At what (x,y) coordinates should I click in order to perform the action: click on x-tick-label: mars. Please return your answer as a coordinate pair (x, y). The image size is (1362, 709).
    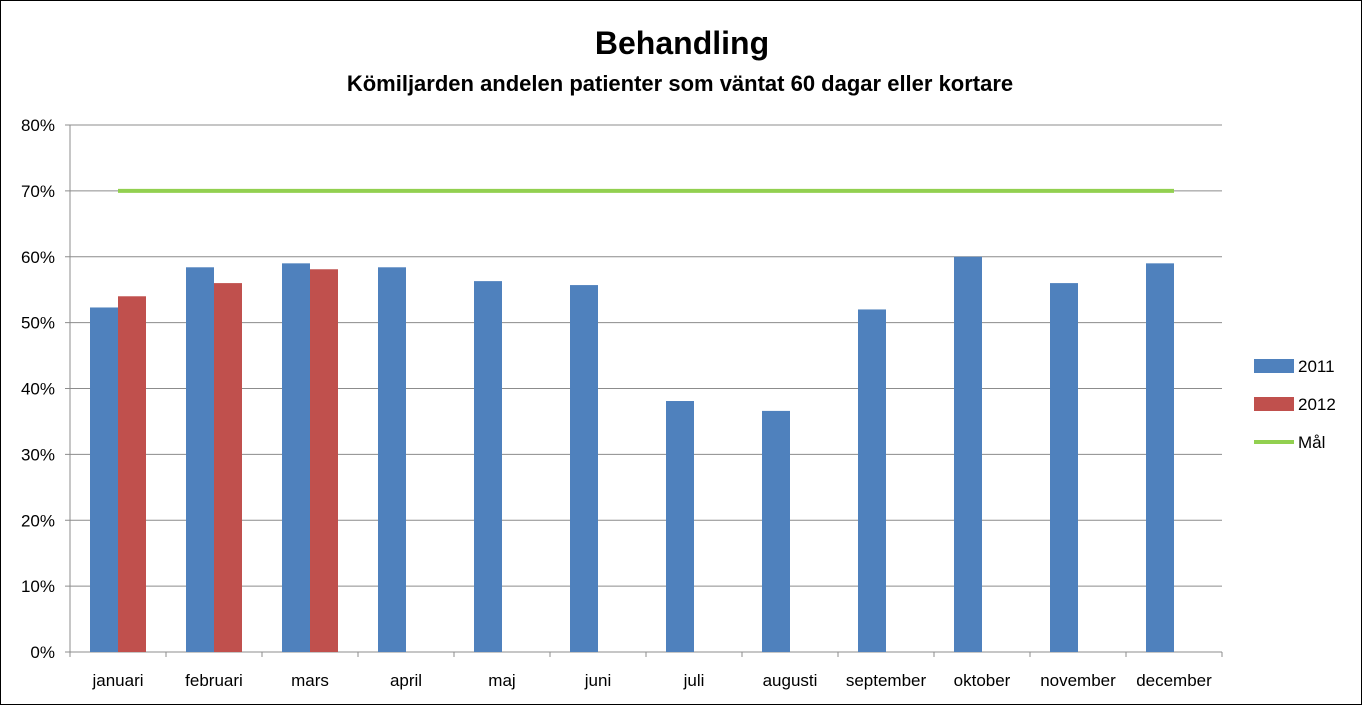
    Looking at the image, I should click on (310, 680).